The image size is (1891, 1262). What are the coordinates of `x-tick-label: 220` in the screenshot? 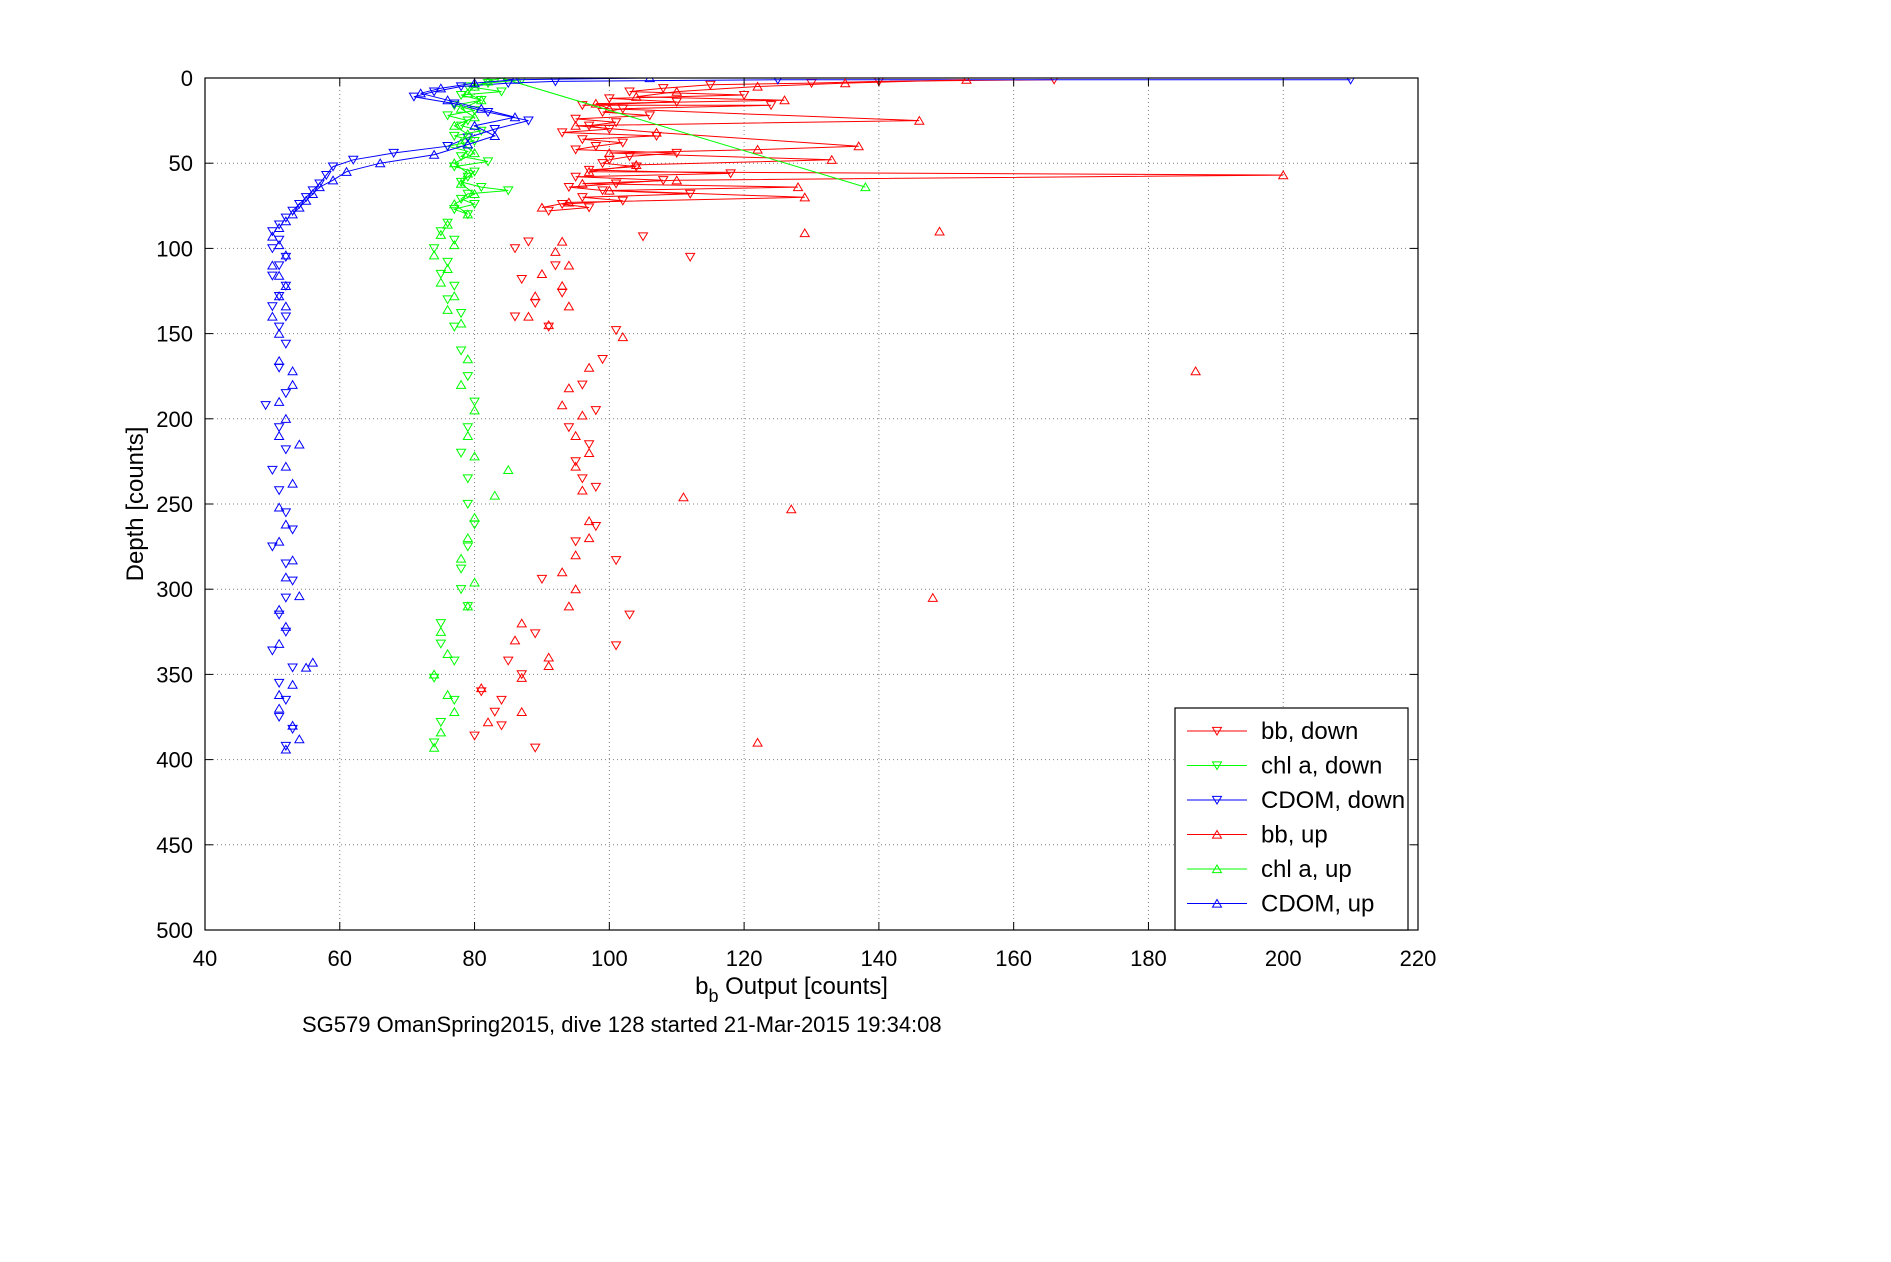 It's located at (1418, 958).